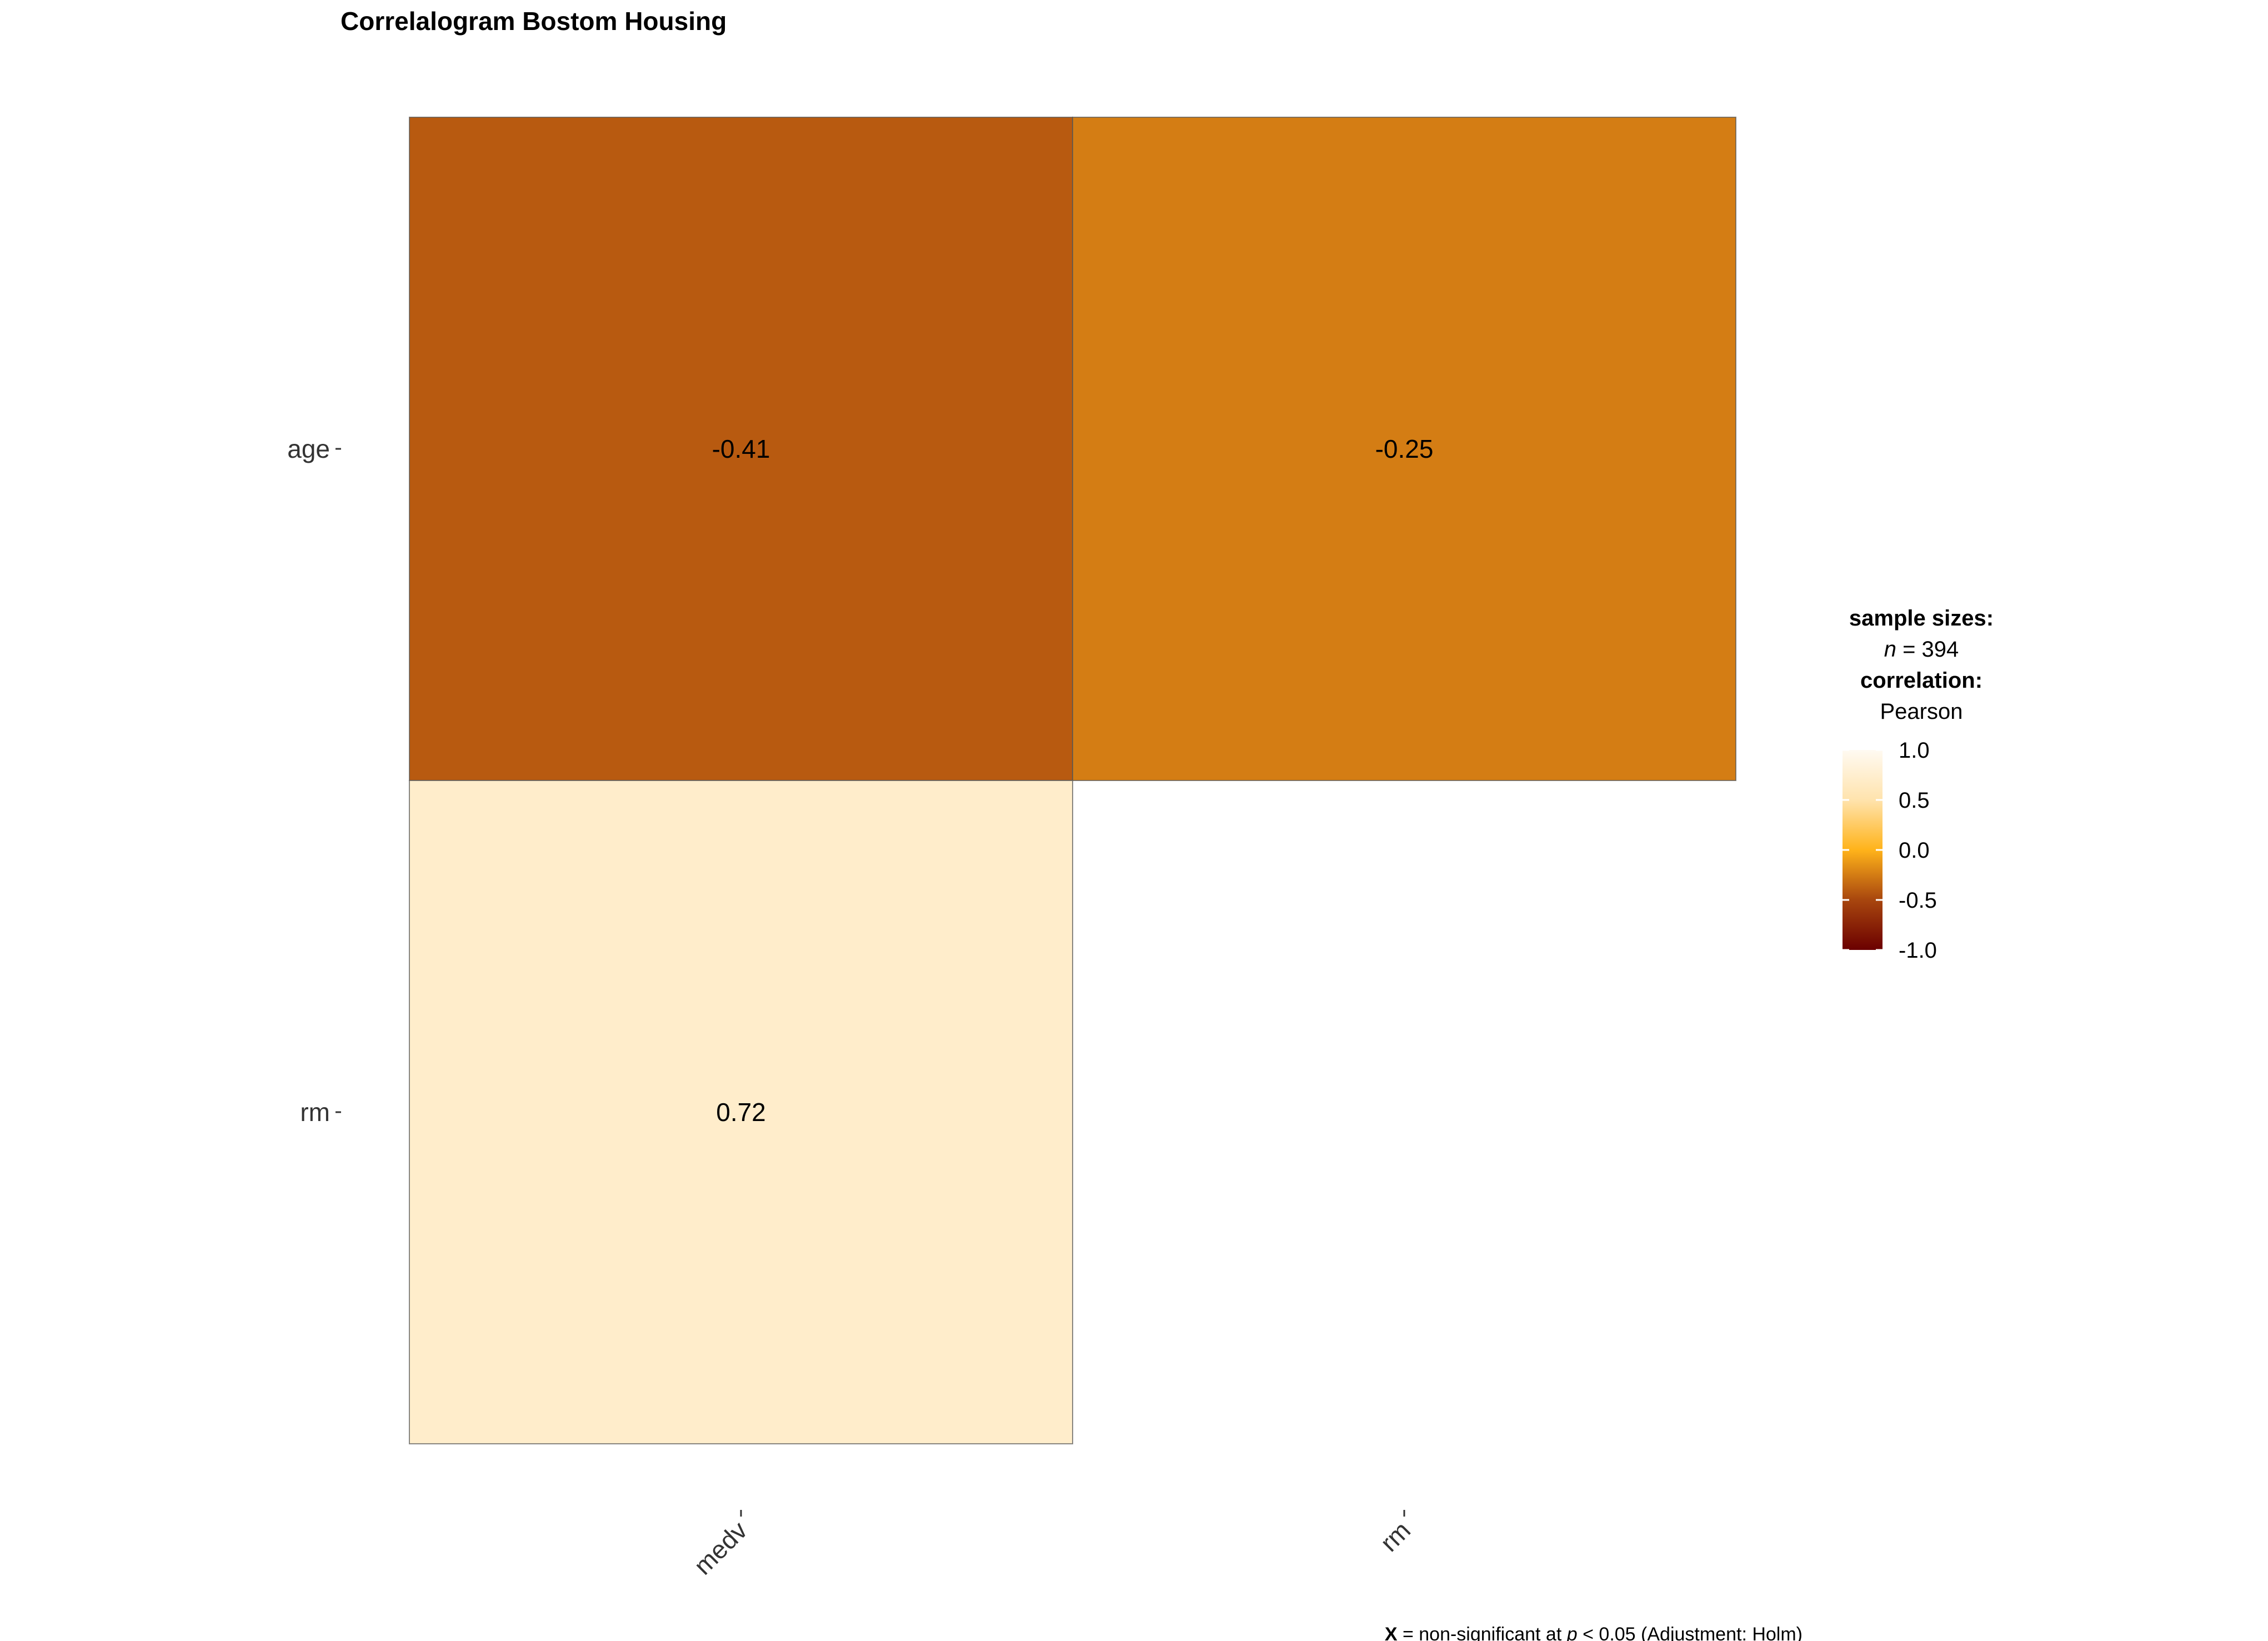  I want to click on x-tick-label: rm, so click(1395, 1536).